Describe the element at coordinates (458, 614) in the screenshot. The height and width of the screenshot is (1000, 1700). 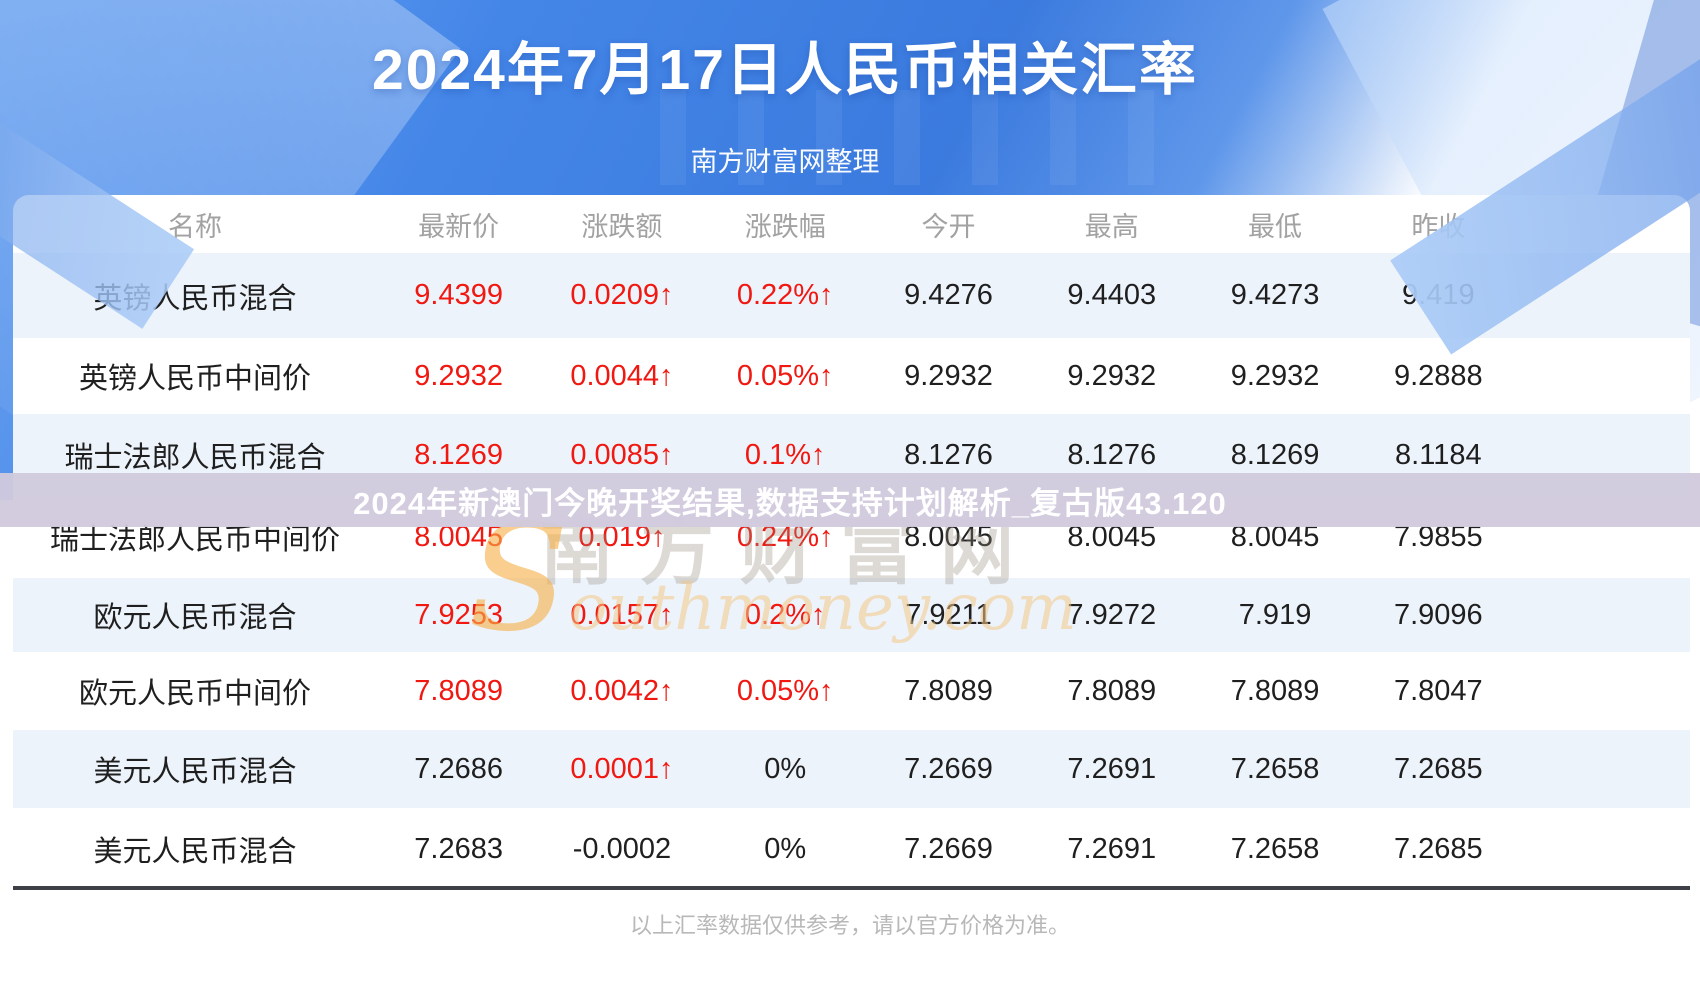
I see `last-cell: 7.9253` at that location.